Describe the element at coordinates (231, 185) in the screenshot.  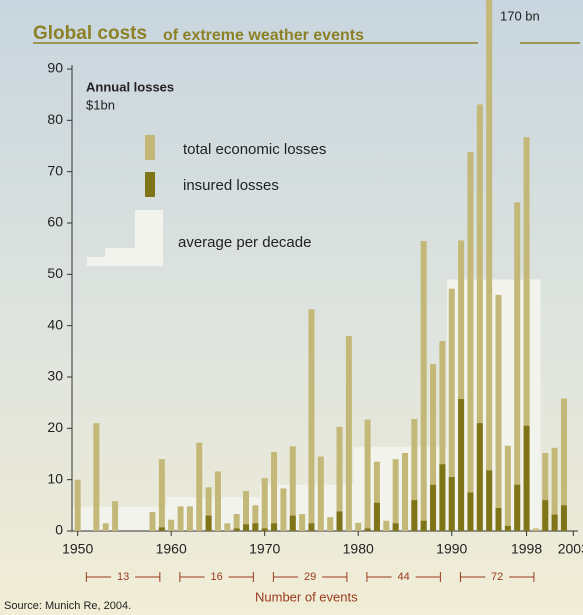
I see `legend-label: insured losses` at that location.